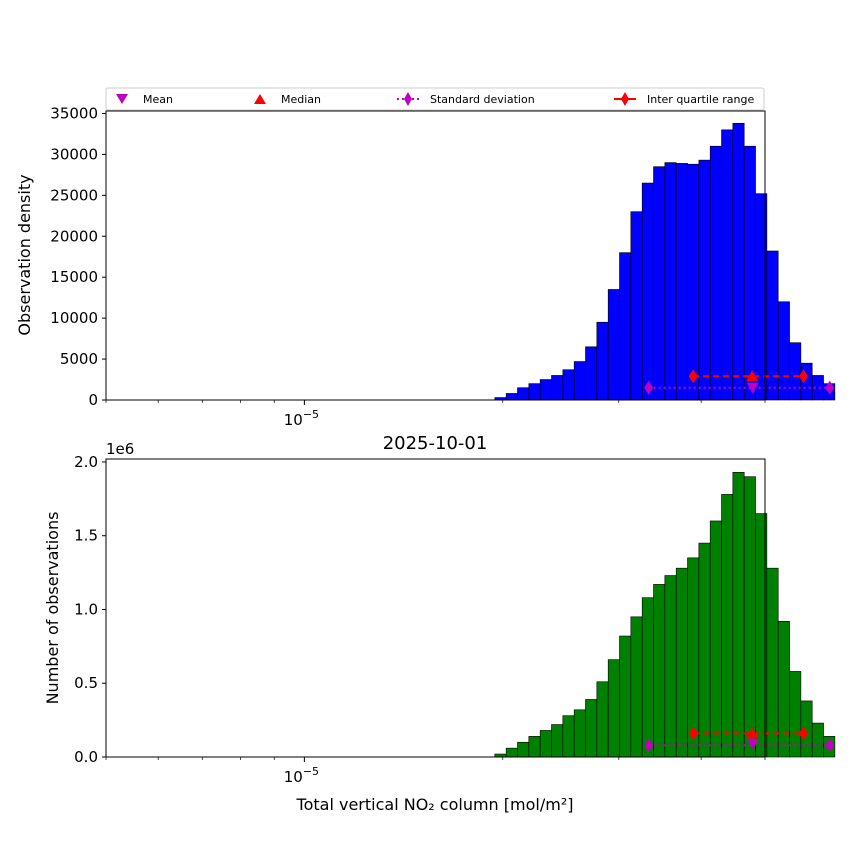 The image size is (850, 850). What do you see at coordinates (435, 804) in the screenshot?
I see `counts-xlabel: Total vertical NO₂ column [mol/m²]` at bounding box center [435, 804].